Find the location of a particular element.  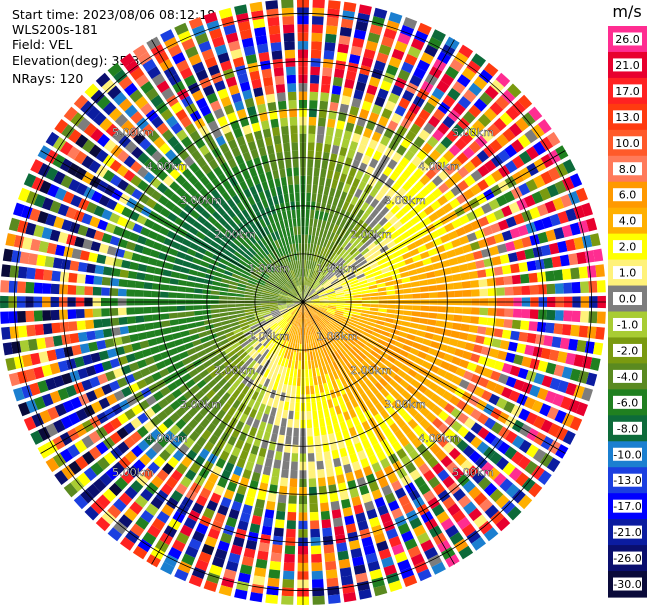

colorbar-tick-label: -21.0 is located at coordinates (627, 532).